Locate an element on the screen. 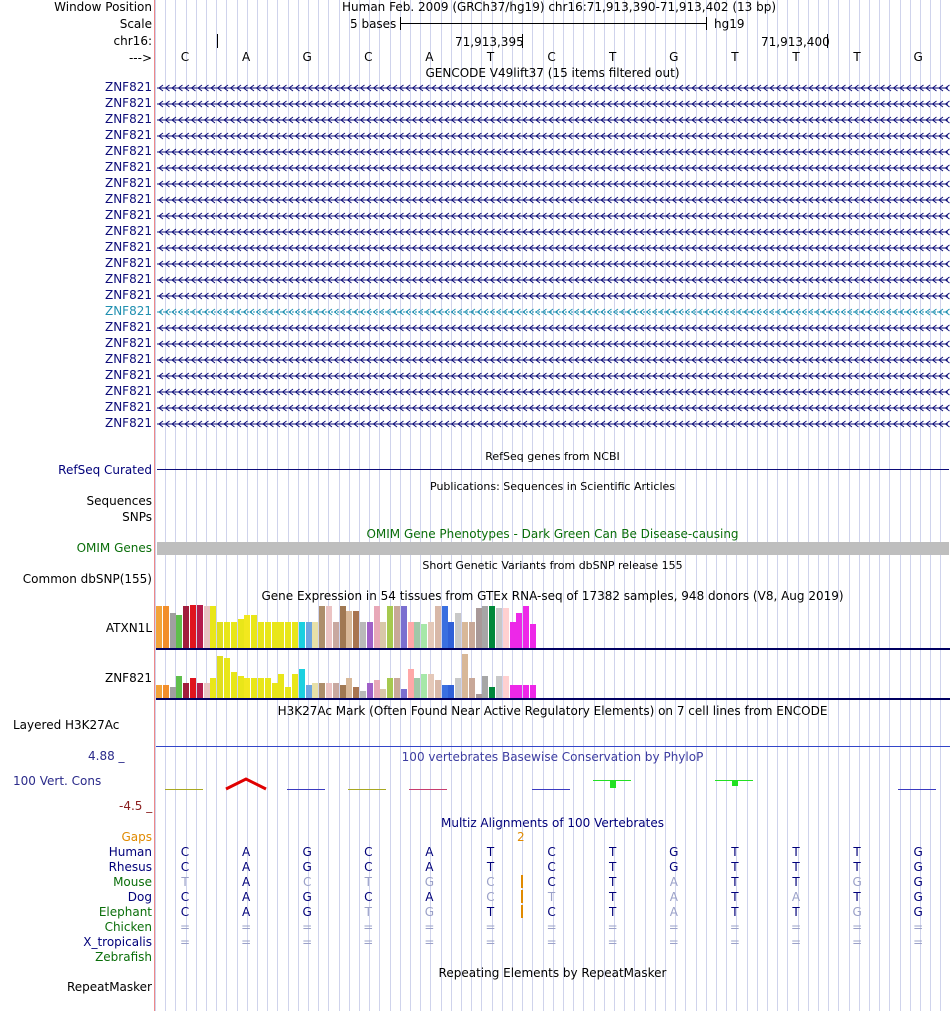 This screenshot has height=1011, width=950. h3k27ac-label: Layered H3K27Ac is located at coordinates (66, 725).